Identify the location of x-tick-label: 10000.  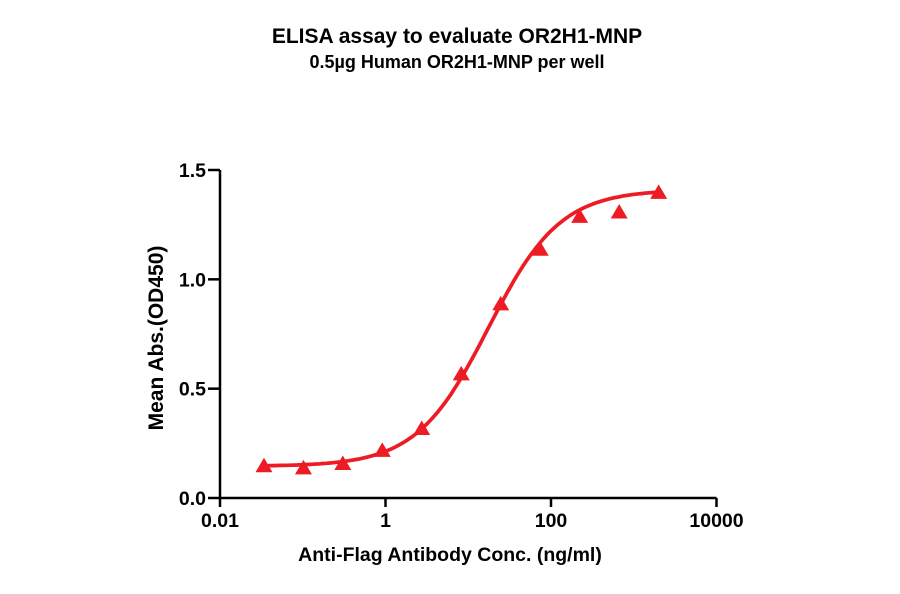
(716, 521).